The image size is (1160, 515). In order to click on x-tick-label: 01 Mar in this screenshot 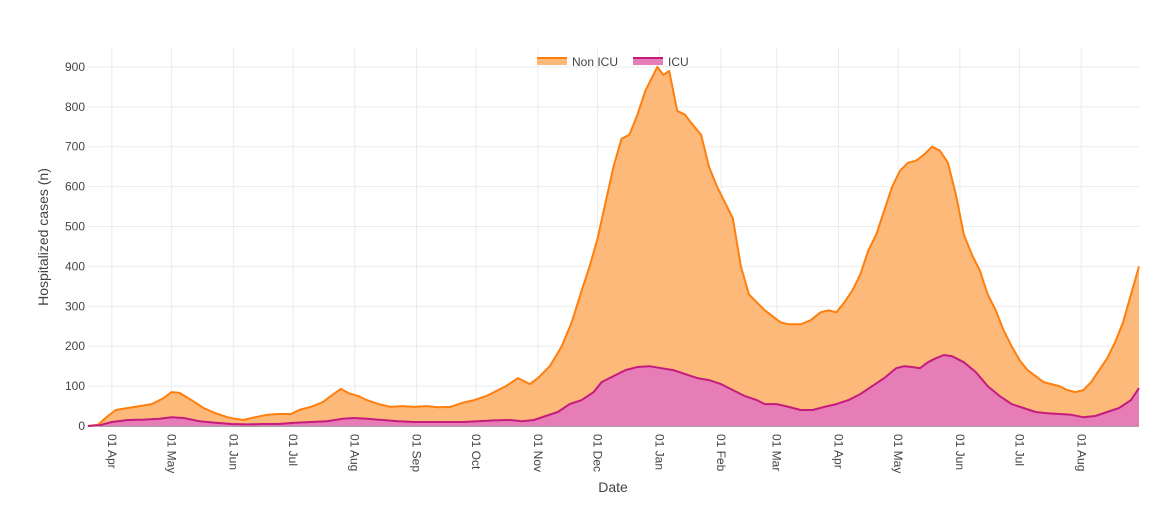, I will do `click(777, 452)`.